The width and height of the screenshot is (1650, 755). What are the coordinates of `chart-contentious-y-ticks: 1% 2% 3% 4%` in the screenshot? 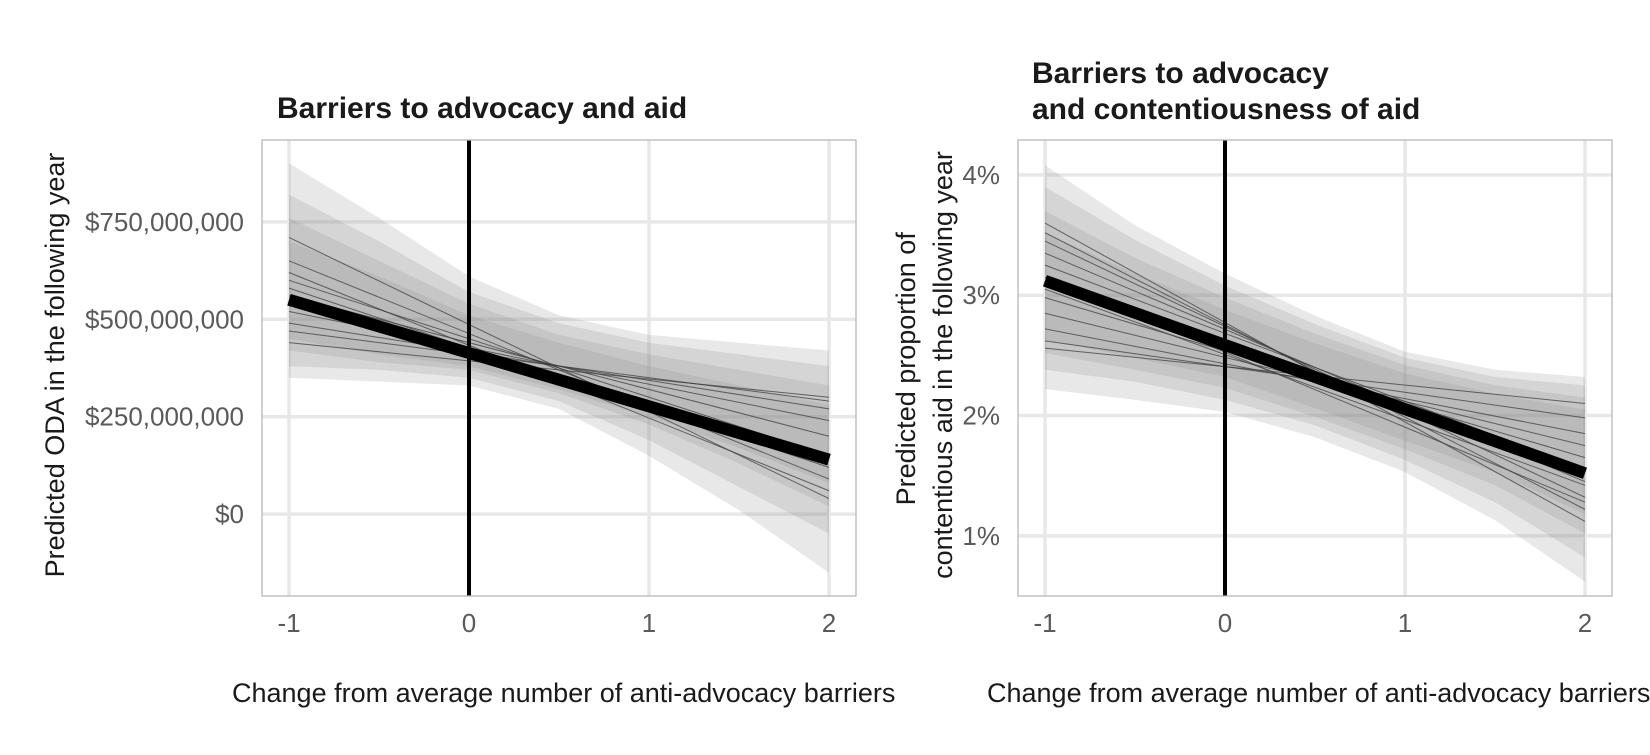 It's located at (981, 355).